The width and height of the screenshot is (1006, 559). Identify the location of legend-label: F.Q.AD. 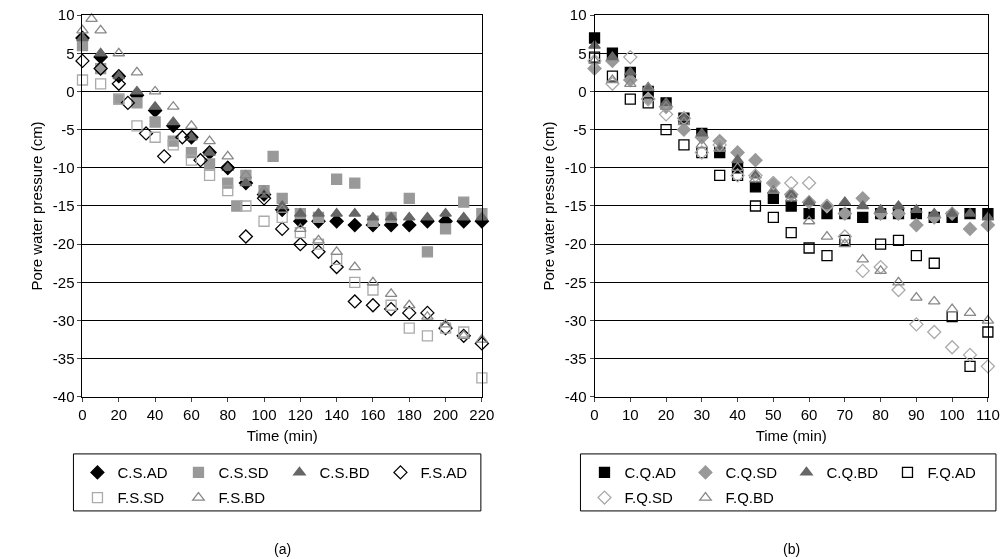
(951, 473).